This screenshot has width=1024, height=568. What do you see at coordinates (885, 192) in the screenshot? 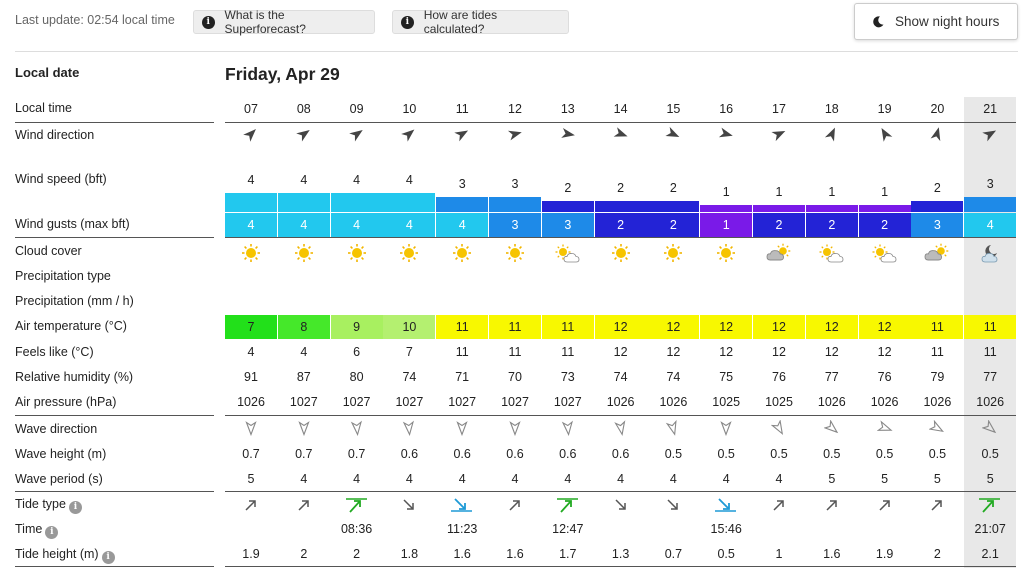
I see `wind-speed-value: 1` at bounding box center [885, 192].